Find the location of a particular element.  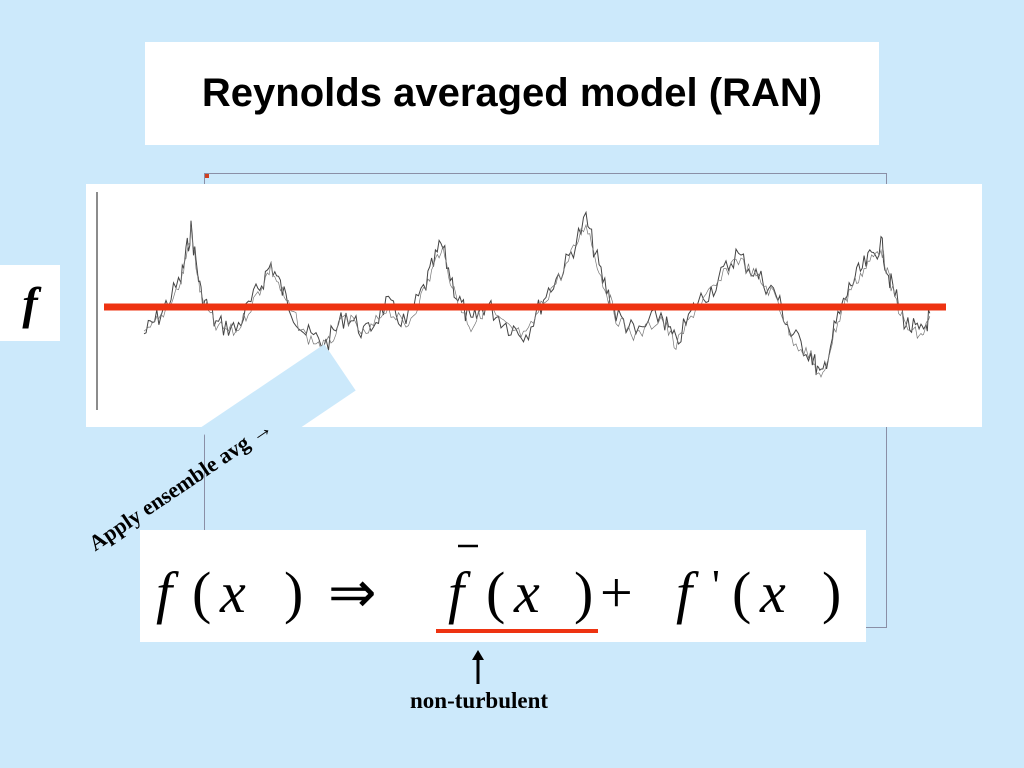

eq-fluct-close-paren: ) is located at coordinates (831, 592).